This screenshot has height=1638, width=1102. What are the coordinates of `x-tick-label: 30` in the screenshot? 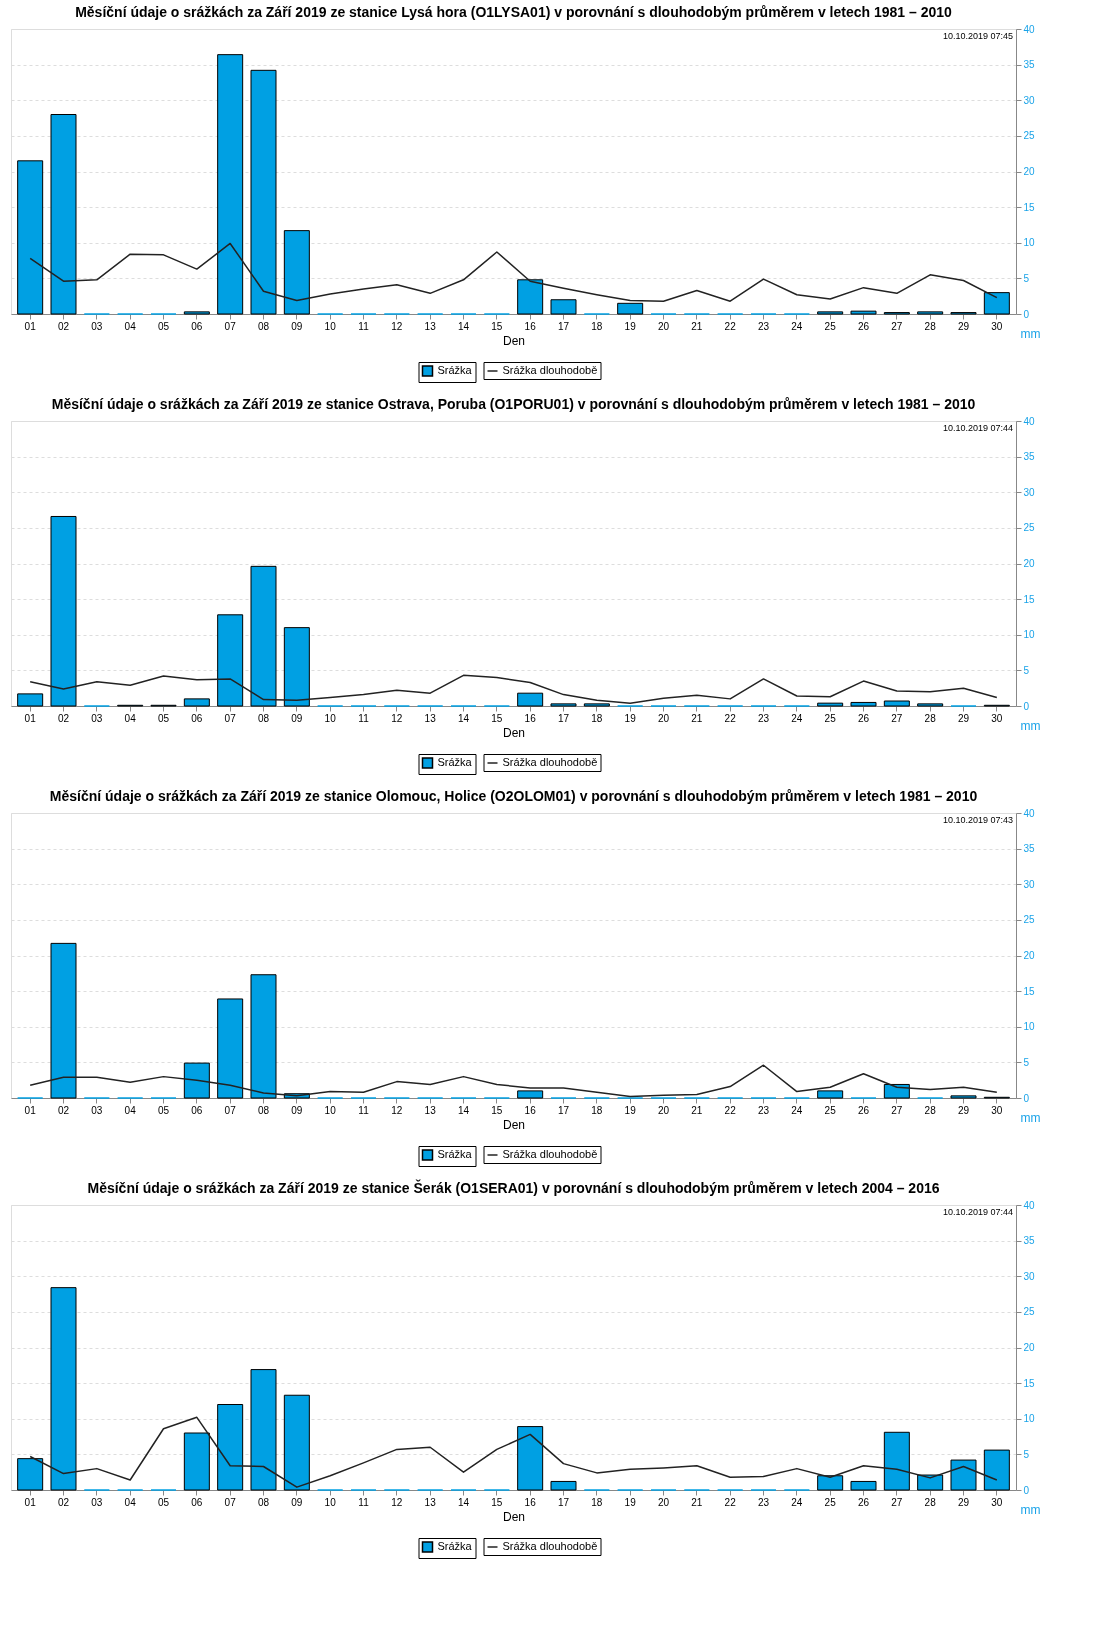 It's located at (997, 326).